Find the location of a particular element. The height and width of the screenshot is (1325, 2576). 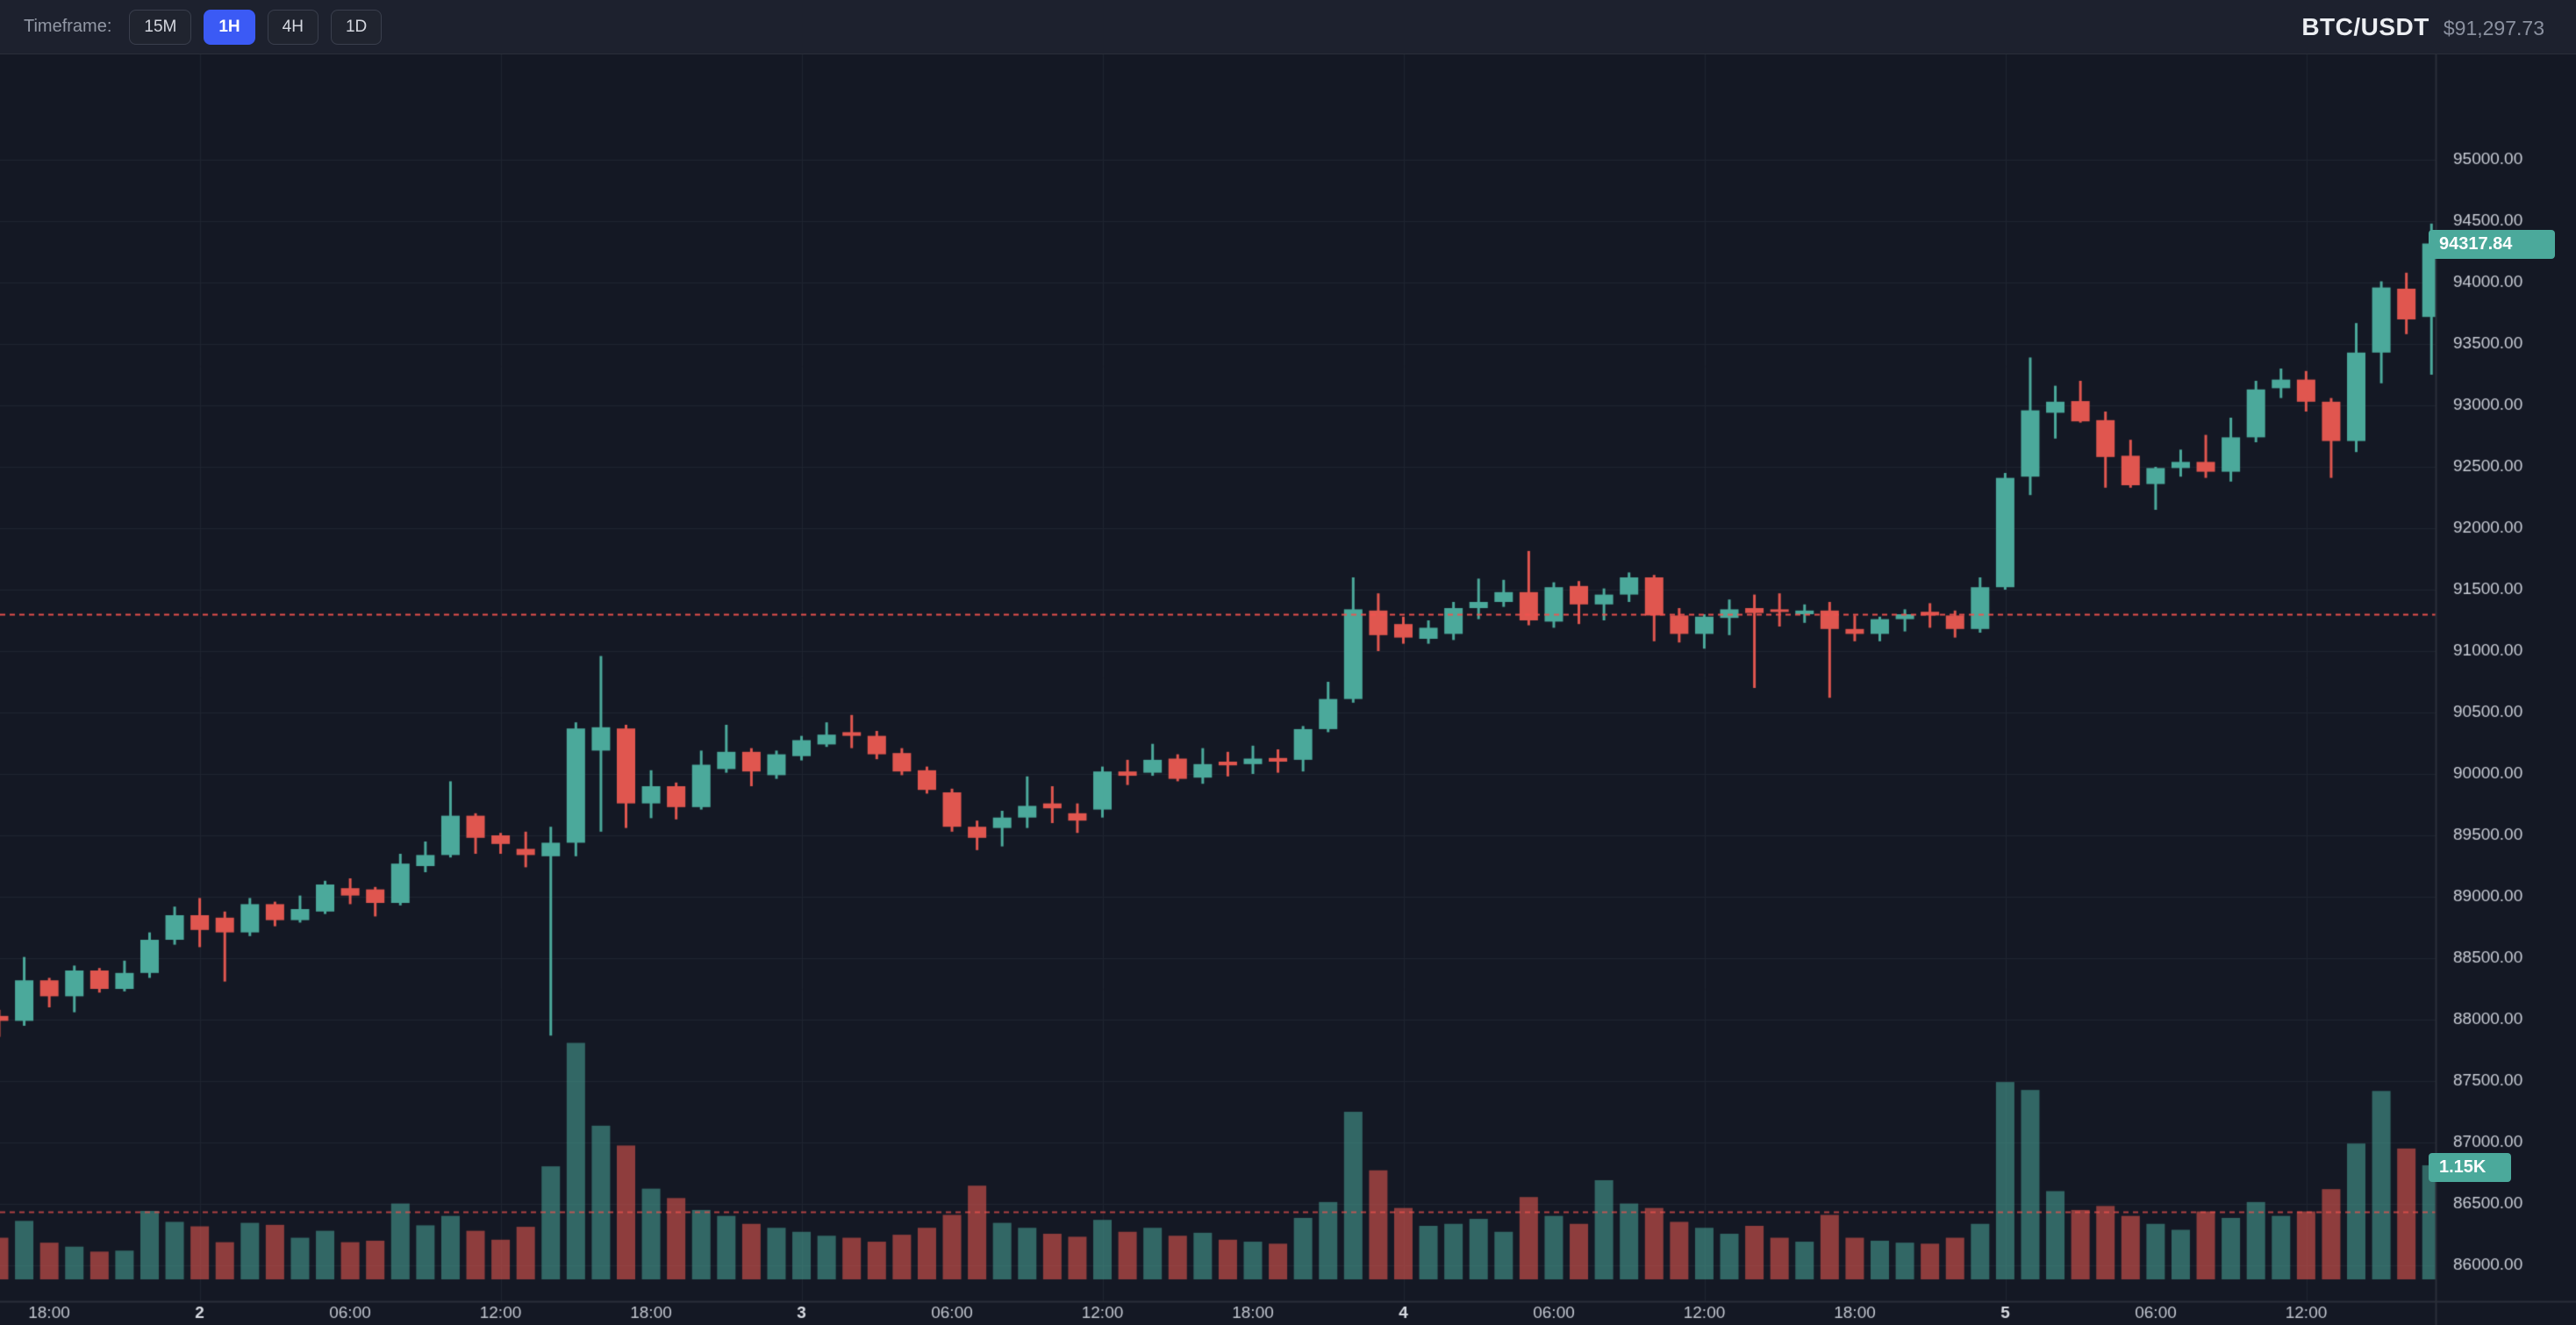

symbol-title: BTC/USDT is located at coordinates (2365, 26).